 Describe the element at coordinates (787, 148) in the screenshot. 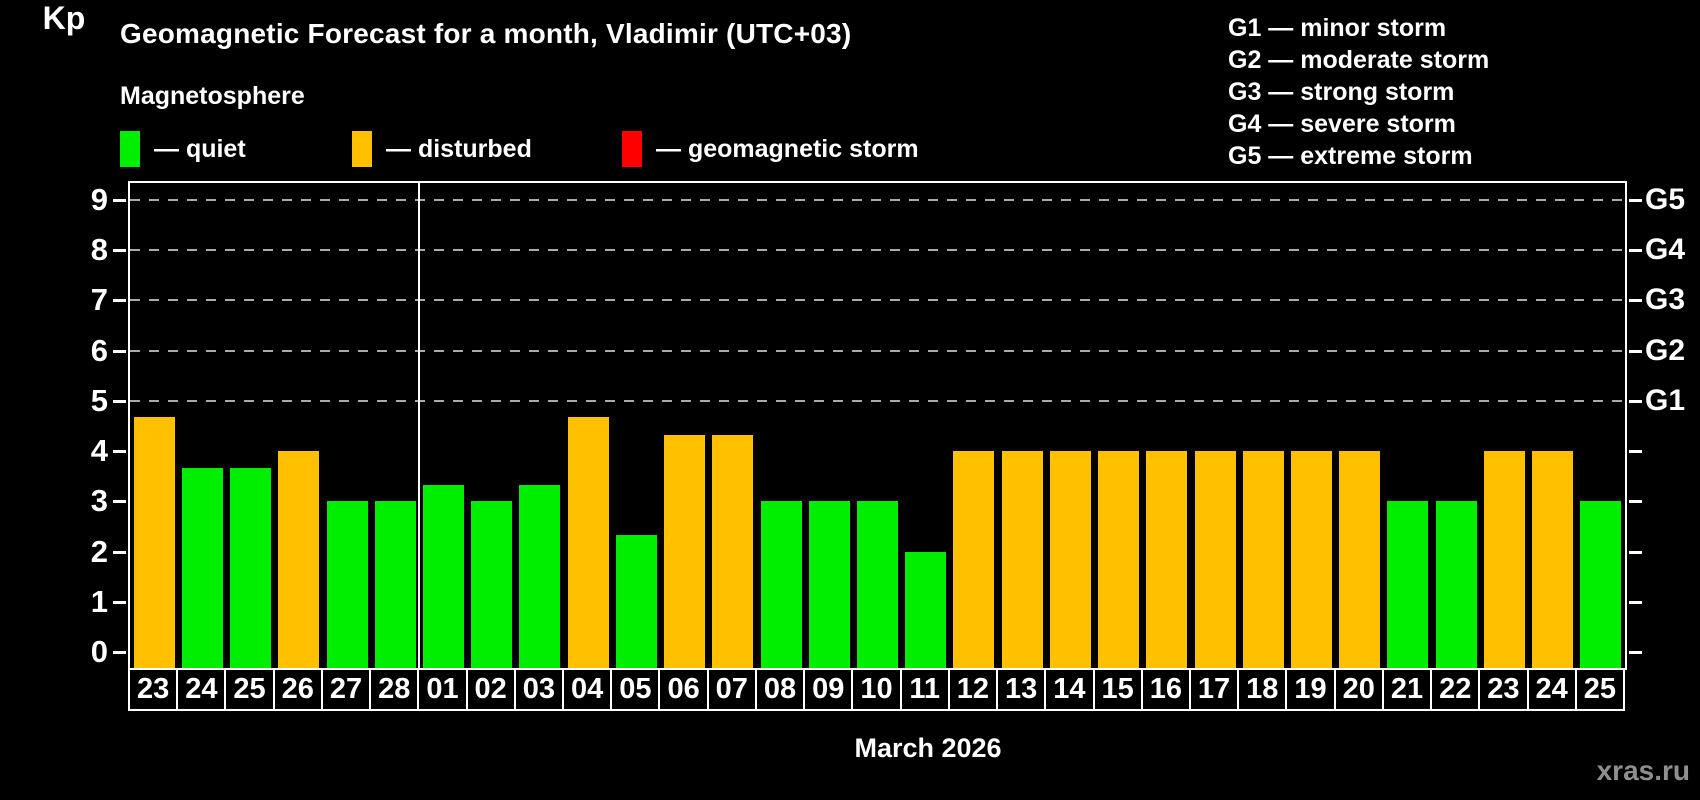

I see `legend-label-storm: — geomagnetic storm` at that location.